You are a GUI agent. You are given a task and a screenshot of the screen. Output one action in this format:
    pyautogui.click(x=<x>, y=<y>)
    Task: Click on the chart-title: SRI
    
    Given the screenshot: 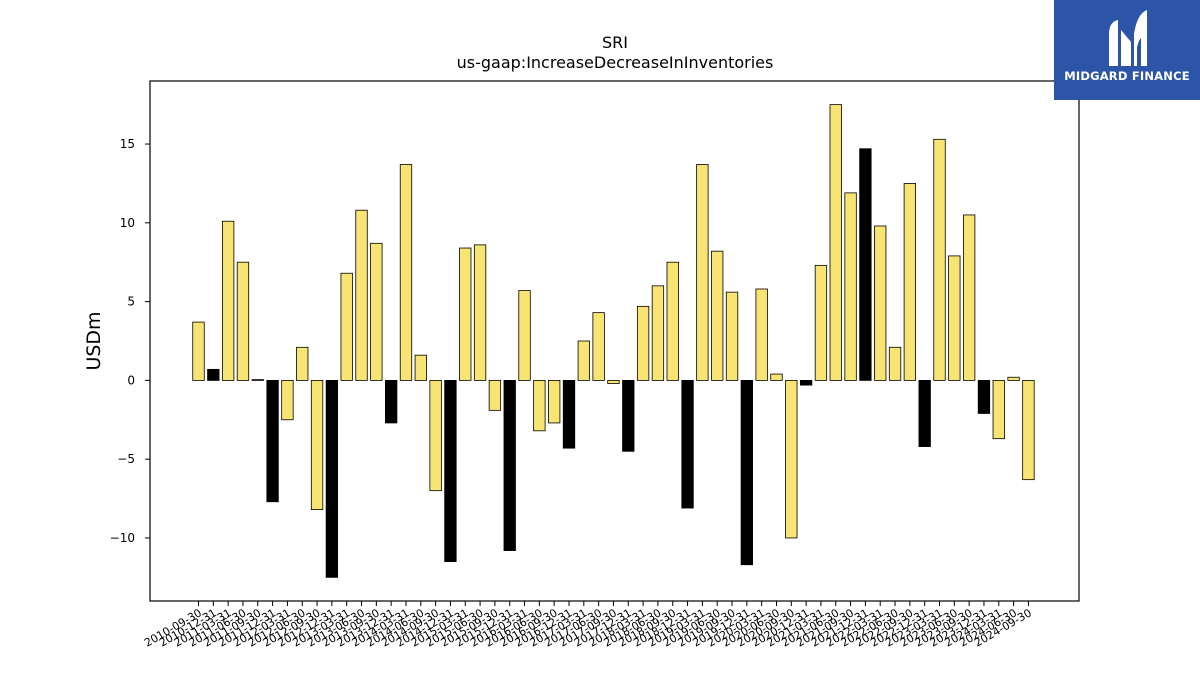 What is the action you would take?
    pyautogui.click(x=615, y=42)
    